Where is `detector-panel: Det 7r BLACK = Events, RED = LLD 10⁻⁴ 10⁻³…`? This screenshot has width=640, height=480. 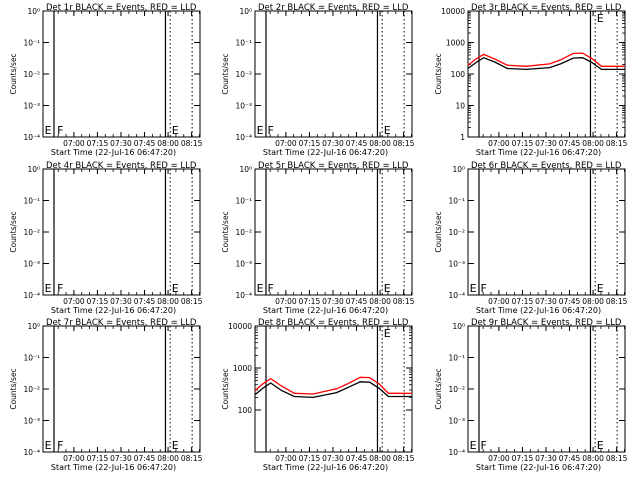 detector-panel: Det 7r BLACK = Events, RED = LLD 10⁻⁴ 10⁻³… is located at coordinates (106, 395).